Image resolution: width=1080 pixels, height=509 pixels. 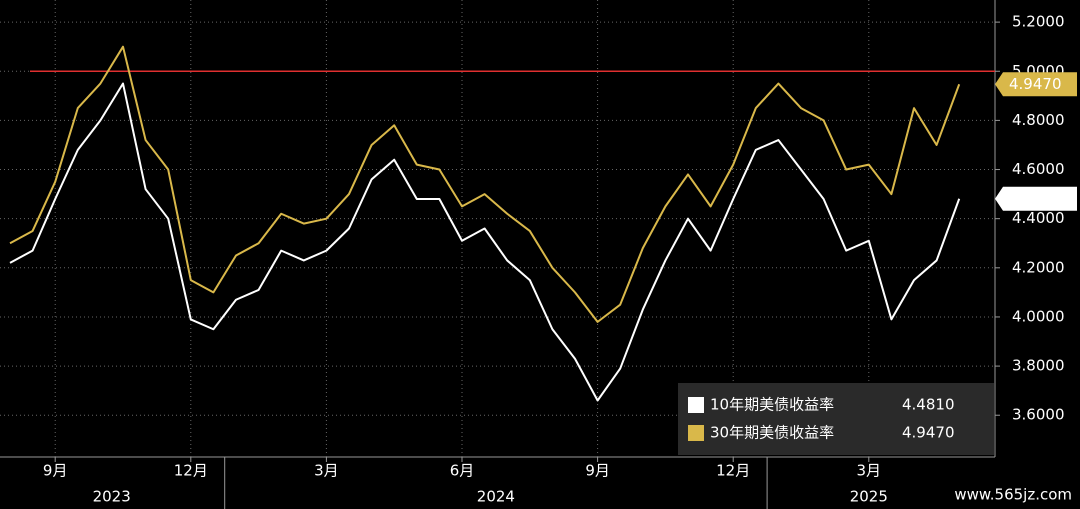 I want to click on watermark: www.565jz.com, so click(x=1013, y=495).